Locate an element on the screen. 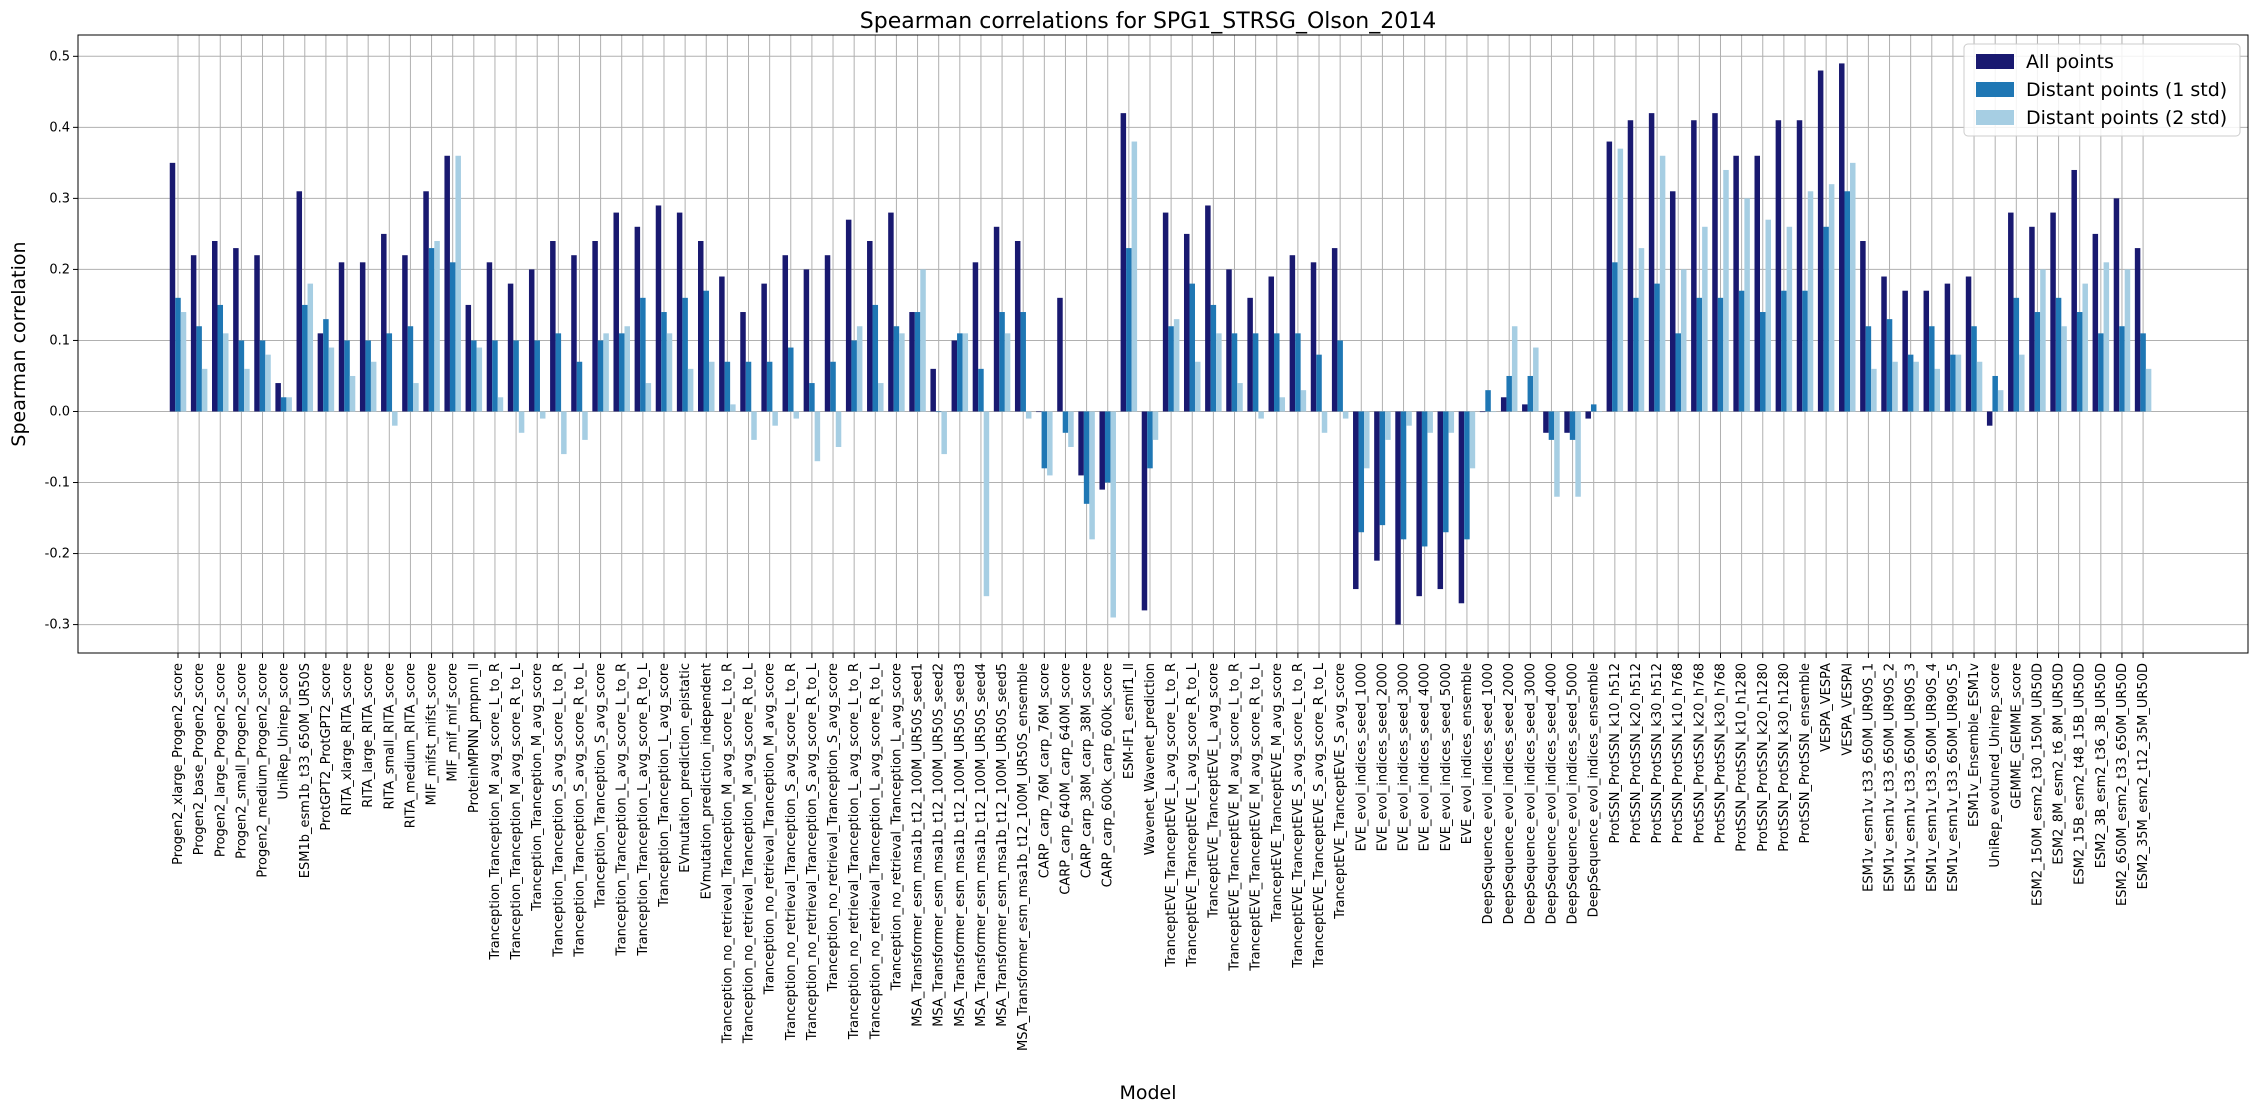 The width and height of the screenshot is (2258, 1111). x-tick-label: EVE_evol_indices_seed_5000 is located at coordinates (1446, 757).